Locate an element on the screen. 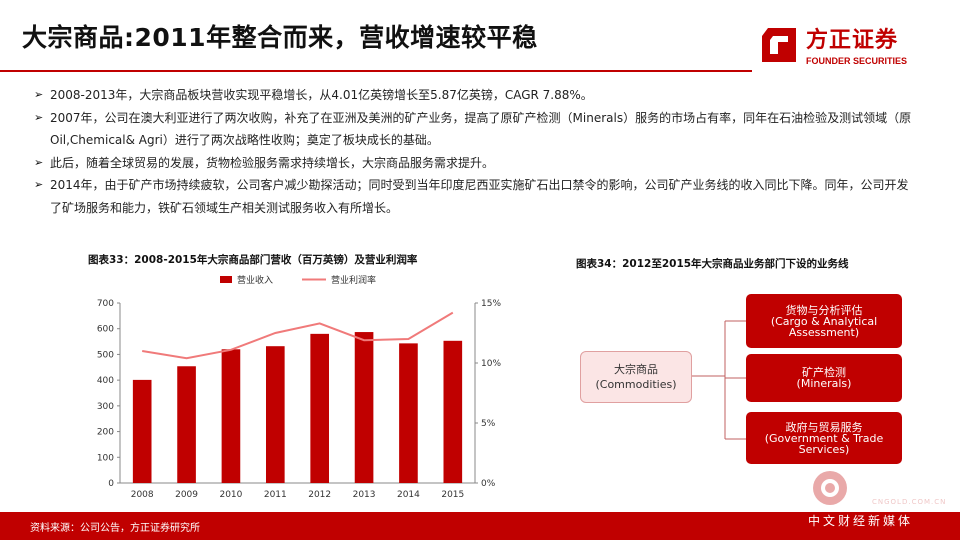  chart-legend: 营业收入 营业利润率 is located at coordinates (298, 280).